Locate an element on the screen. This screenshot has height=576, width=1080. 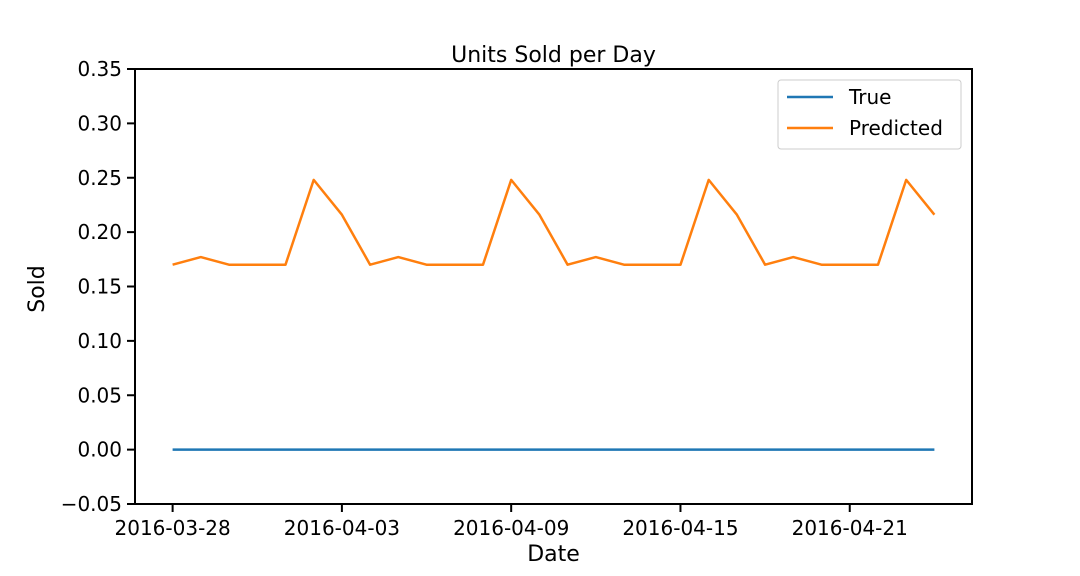
y-axis: −0.05 0.00 0.05 0.10 0.15 0.20 0.25 0.30 0.35 is located at coordinates (98, 286).